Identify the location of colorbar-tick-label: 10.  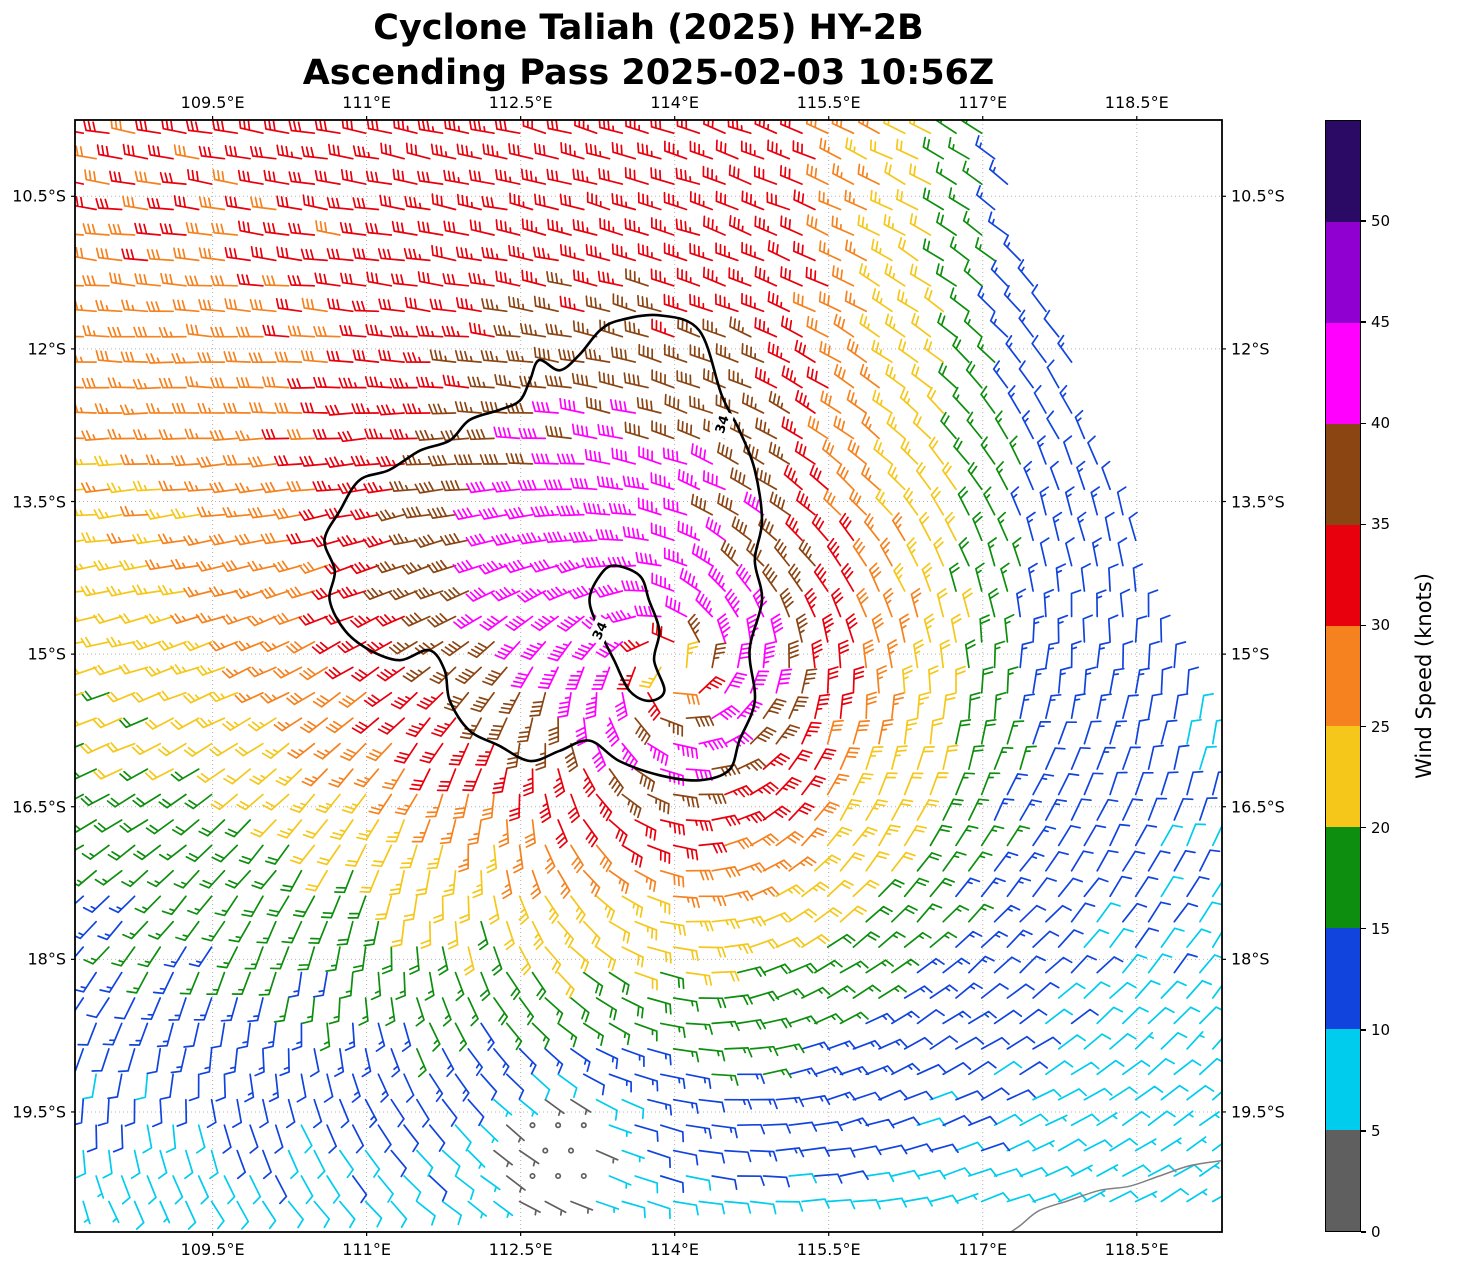
(1381, 1029).